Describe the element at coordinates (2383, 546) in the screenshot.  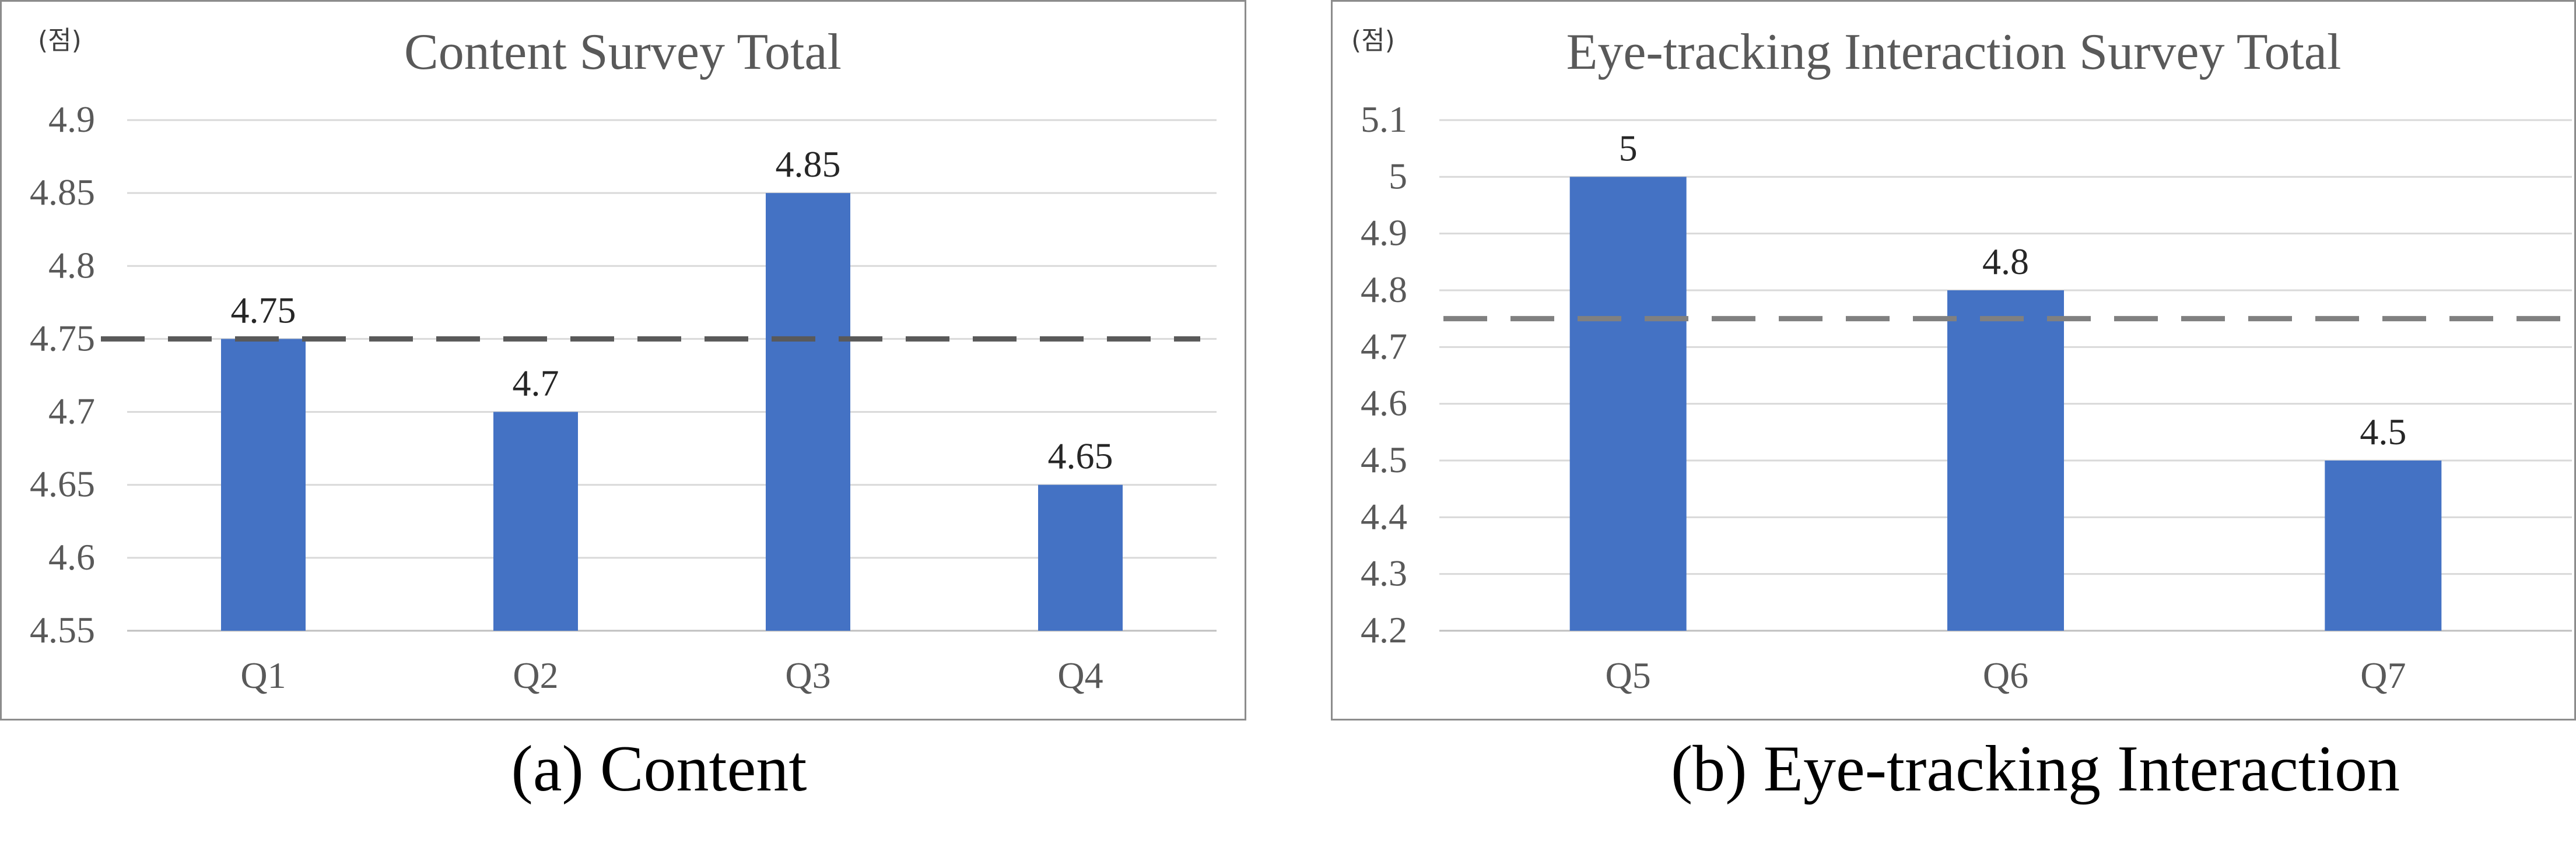
I see `bar-q7` at that location.